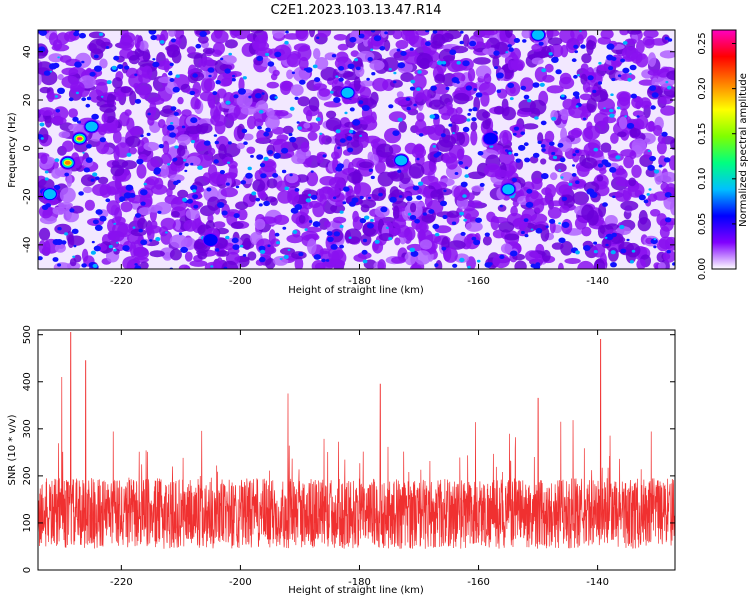 Image resolution: width=750 pixels, height=600 pixels. What do you see at coordinates (121, 582) in the screenshot?
I see `x-tick-label: -220` at bounding box center [121, 582].